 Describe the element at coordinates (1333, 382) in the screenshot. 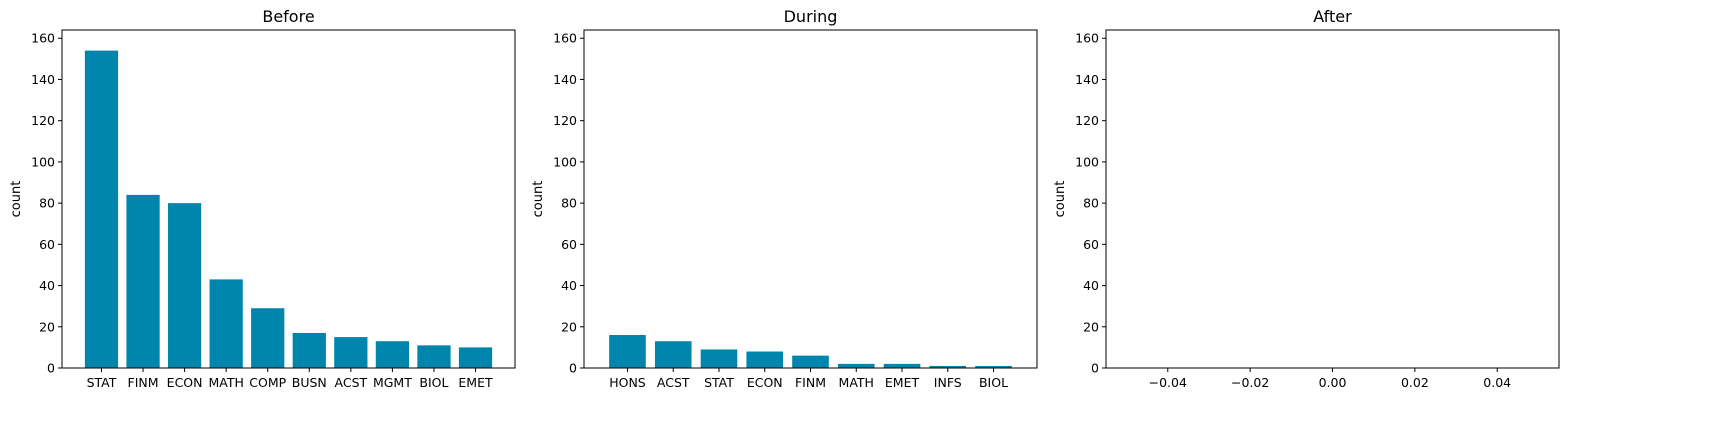

I see `x-tick-label: 0.00` at that location.